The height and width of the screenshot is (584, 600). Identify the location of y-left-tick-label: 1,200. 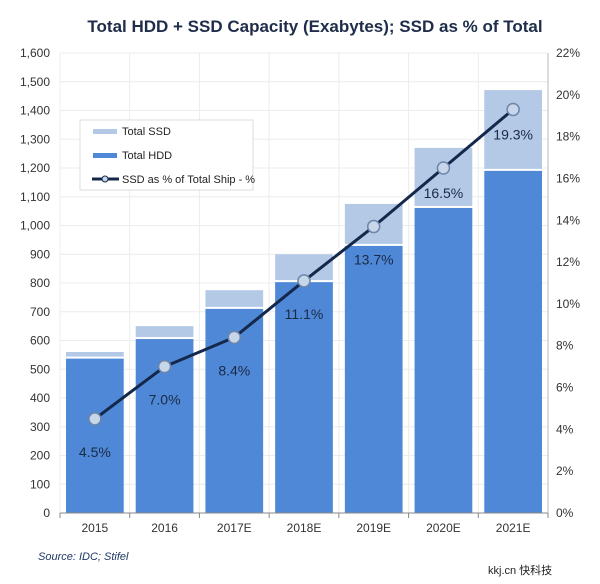
(35, 168).